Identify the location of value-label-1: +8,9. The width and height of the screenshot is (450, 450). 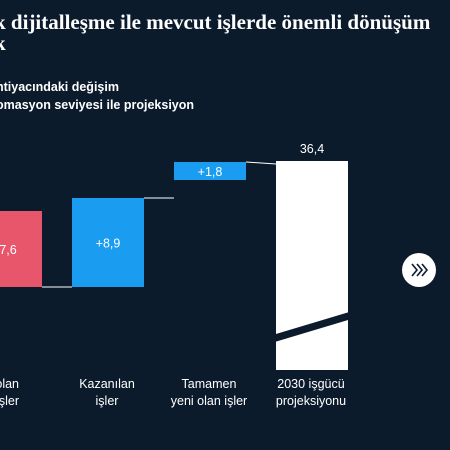
(108, 244).